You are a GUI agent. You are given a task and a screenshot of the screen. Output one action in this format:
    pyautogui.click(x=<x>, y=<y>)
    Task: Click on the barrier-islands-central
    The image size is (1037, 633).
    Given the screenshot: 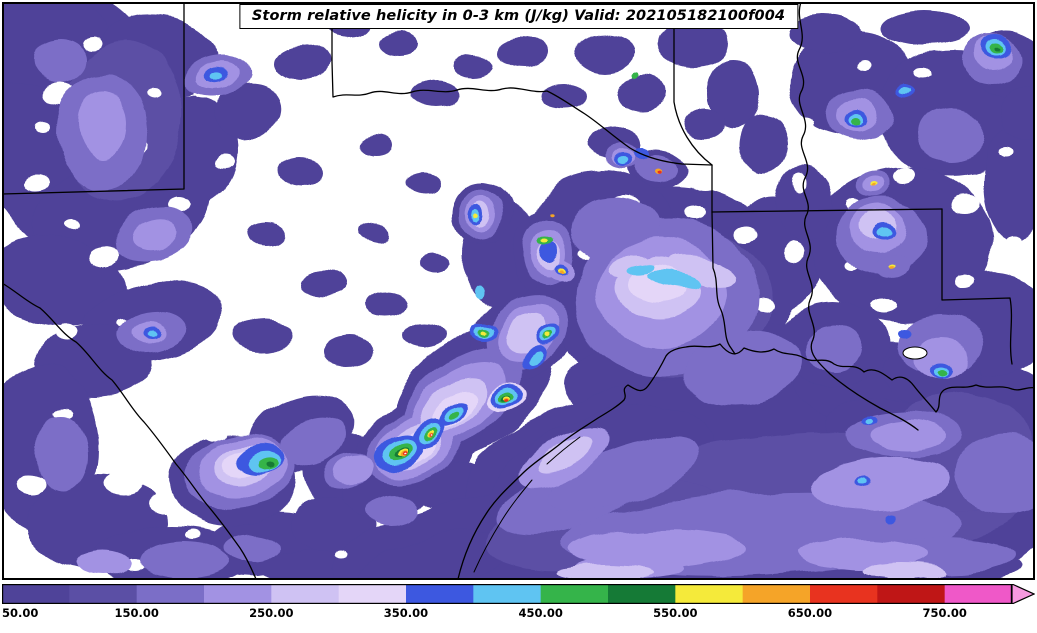 What is the action you would take?
    pyautogui.click(x=563, y=450)
    